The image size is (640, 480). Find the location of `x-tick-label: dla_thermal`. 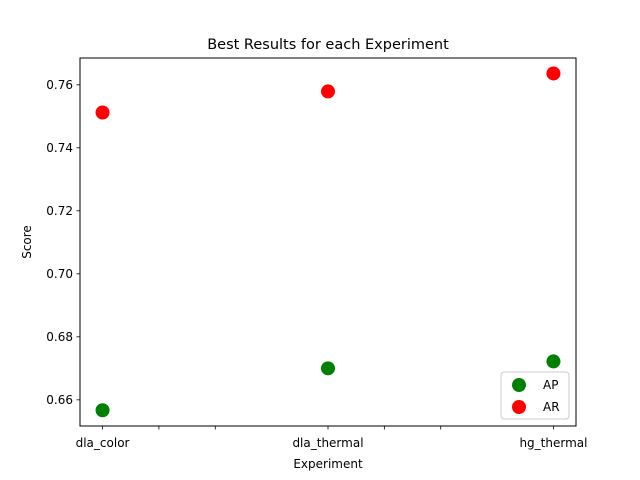

x-tick-label: dla_thermal is located at coordinates (327, 443).